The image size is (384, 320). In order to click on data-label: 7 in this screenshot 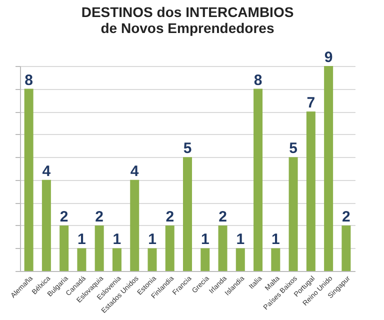, I will do `click(311, 103)`.